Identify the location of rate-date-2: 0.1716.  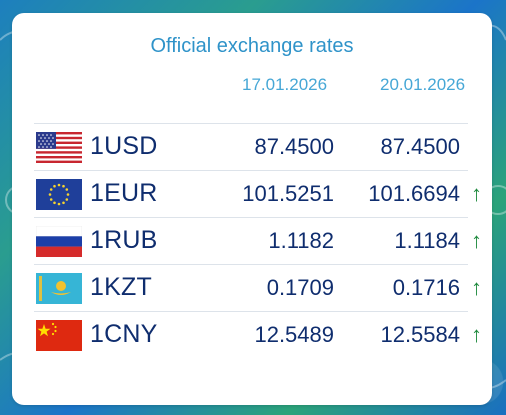
(426, 287).